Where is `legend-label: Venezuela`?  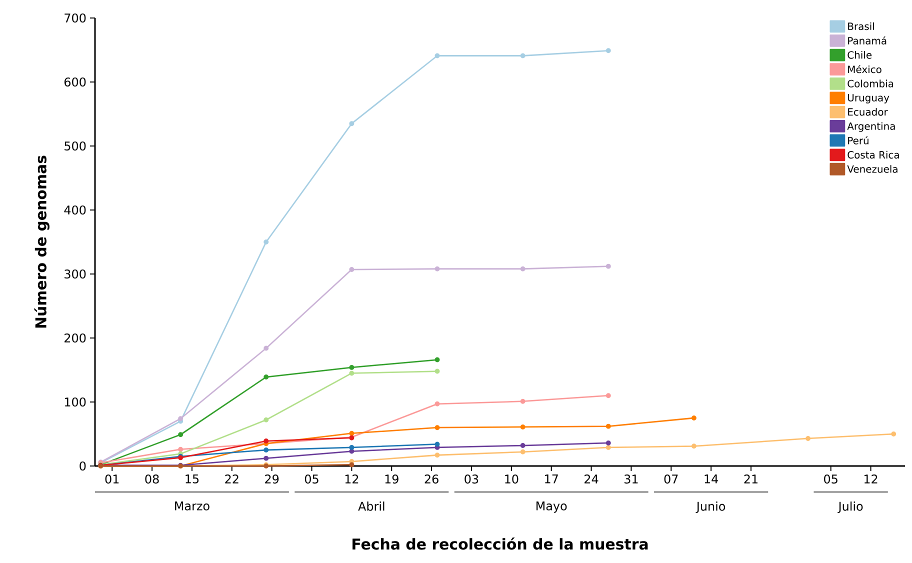
legend-label: Venezuela is located at coordinates (872, 169).